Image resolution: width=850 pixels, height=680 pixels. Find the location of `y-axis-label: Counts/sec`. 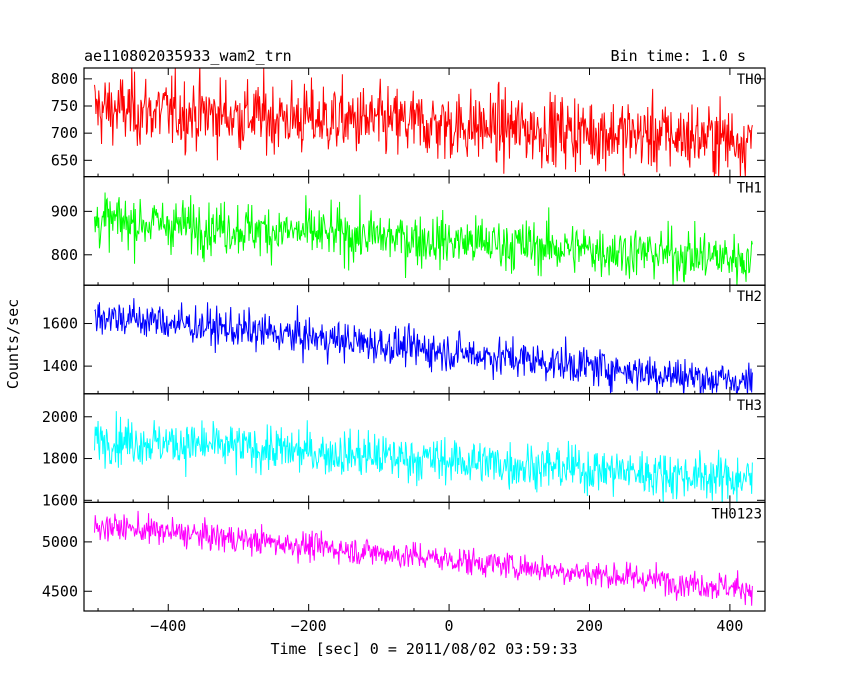

y-axis-label: Counts/sec is located at coordinates (13, 344).